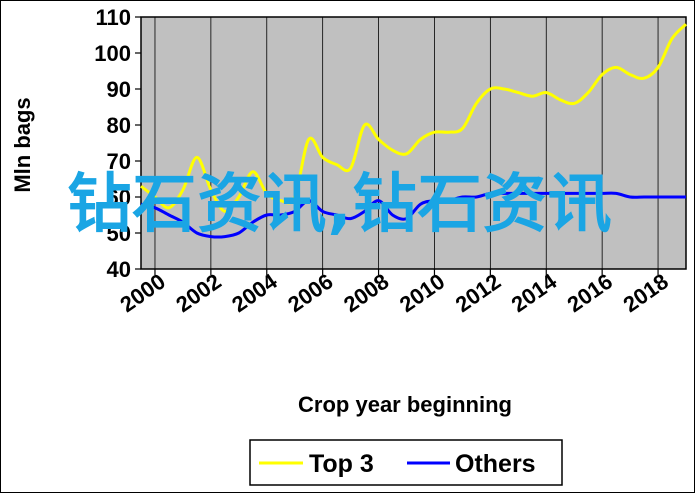 The width and height of the screenshot is (695, 493). What do you see at coordinates (645, 293) in the screenshot?
I see `x-tick-label: 2018` at bounding box center [645, 293].